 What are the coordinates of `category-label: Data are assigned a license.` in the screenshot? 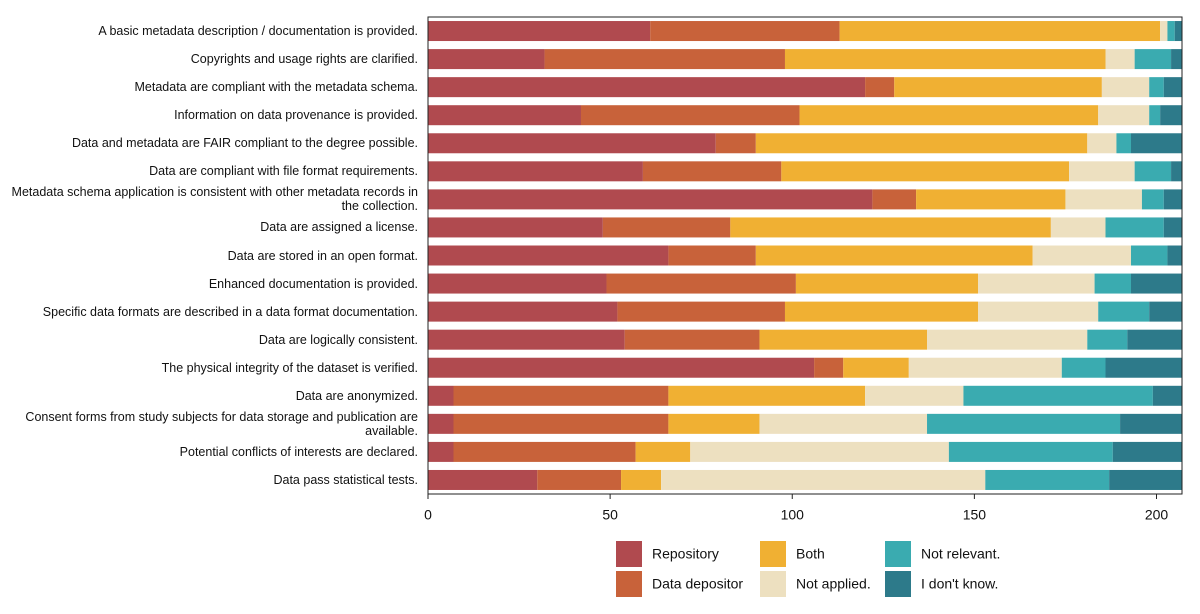 It's located at (339, 227).